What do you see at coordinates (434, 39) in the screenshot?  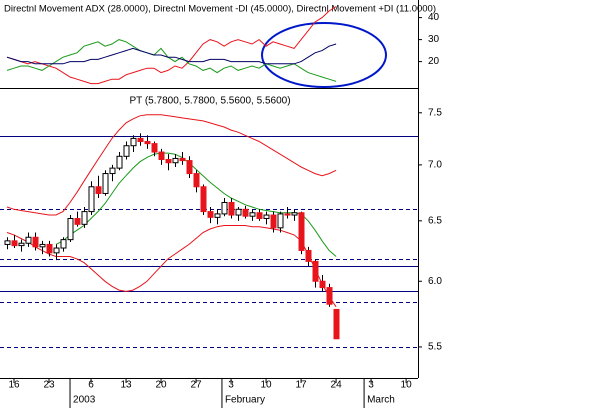 I see `y-tick-label: 30` at bounding box center [434, 39].